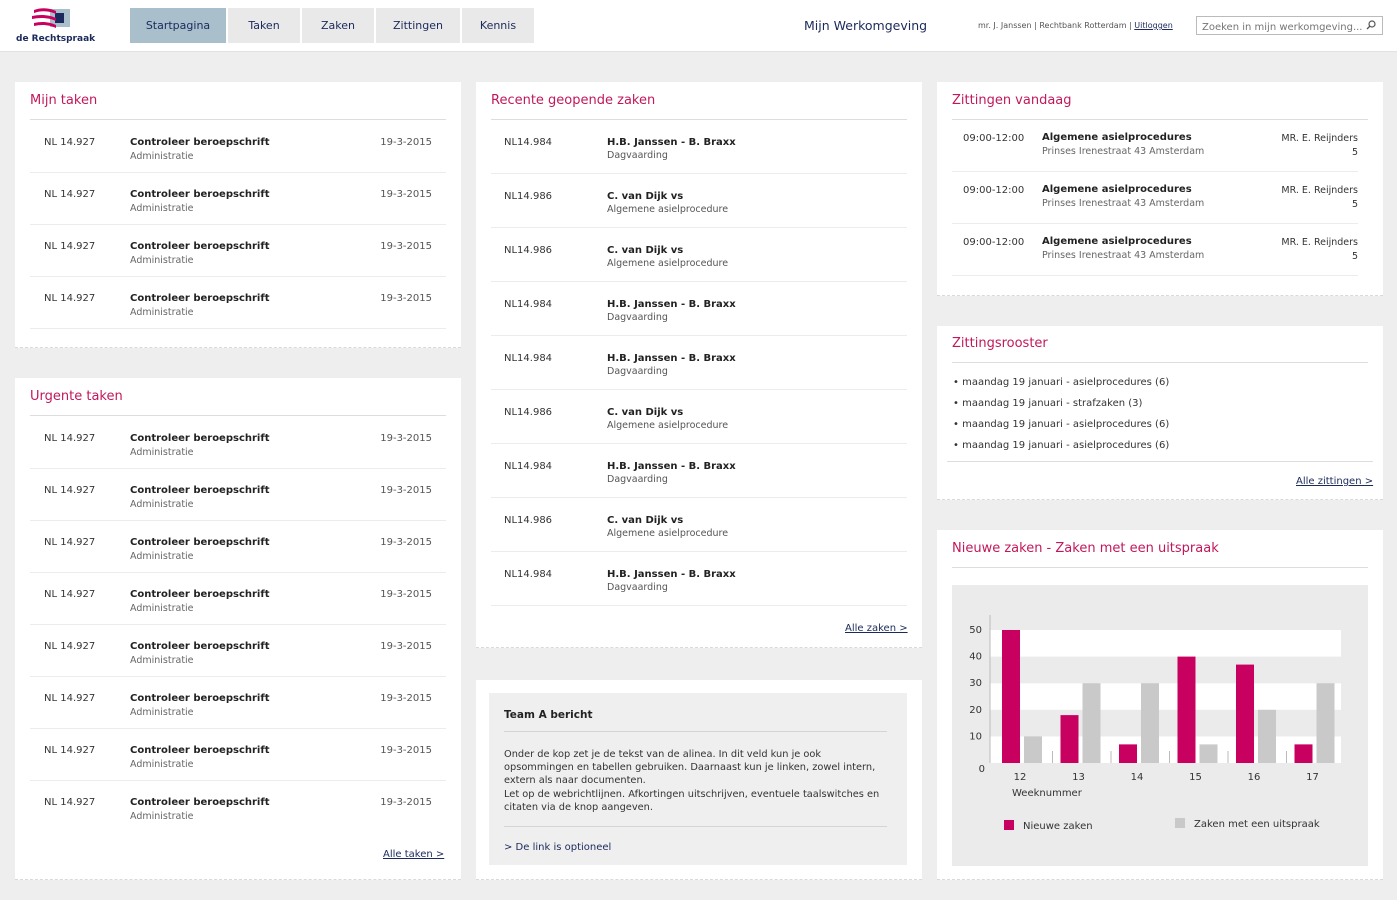  Describe the element at coordinates (338, 25) in the screenshot. I see `tab-zaken: Zaken` at that location.